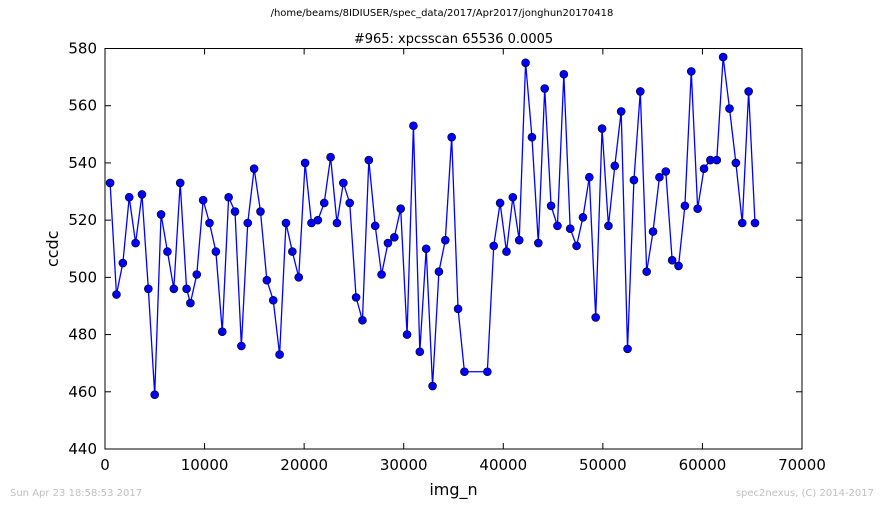  Describe the element at coordinates (52, 248) in the screenshot. I see `y-axis-label: ccdc` at that location.